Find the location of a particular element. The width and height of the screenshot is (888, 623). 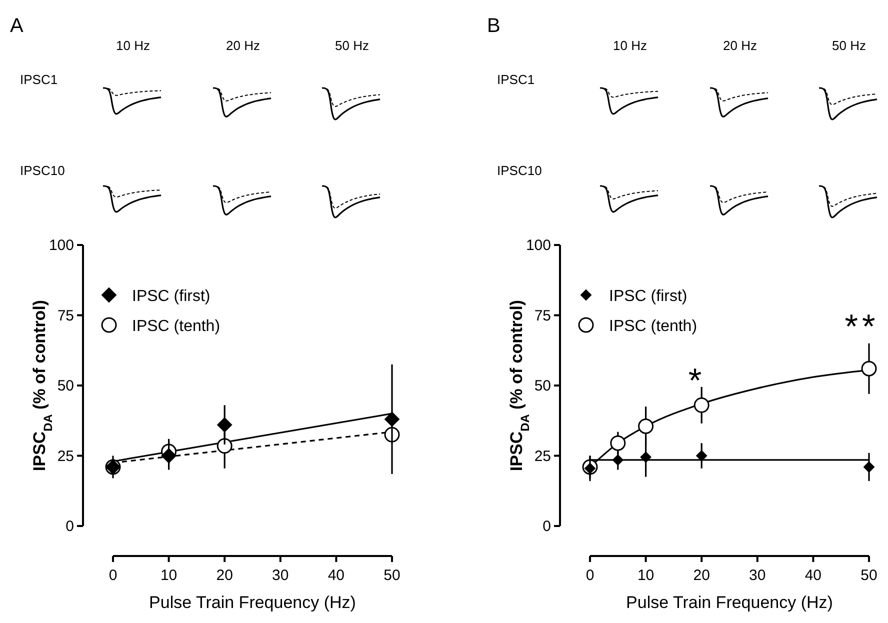

chart-title: A is located at coordinates (17, 26).